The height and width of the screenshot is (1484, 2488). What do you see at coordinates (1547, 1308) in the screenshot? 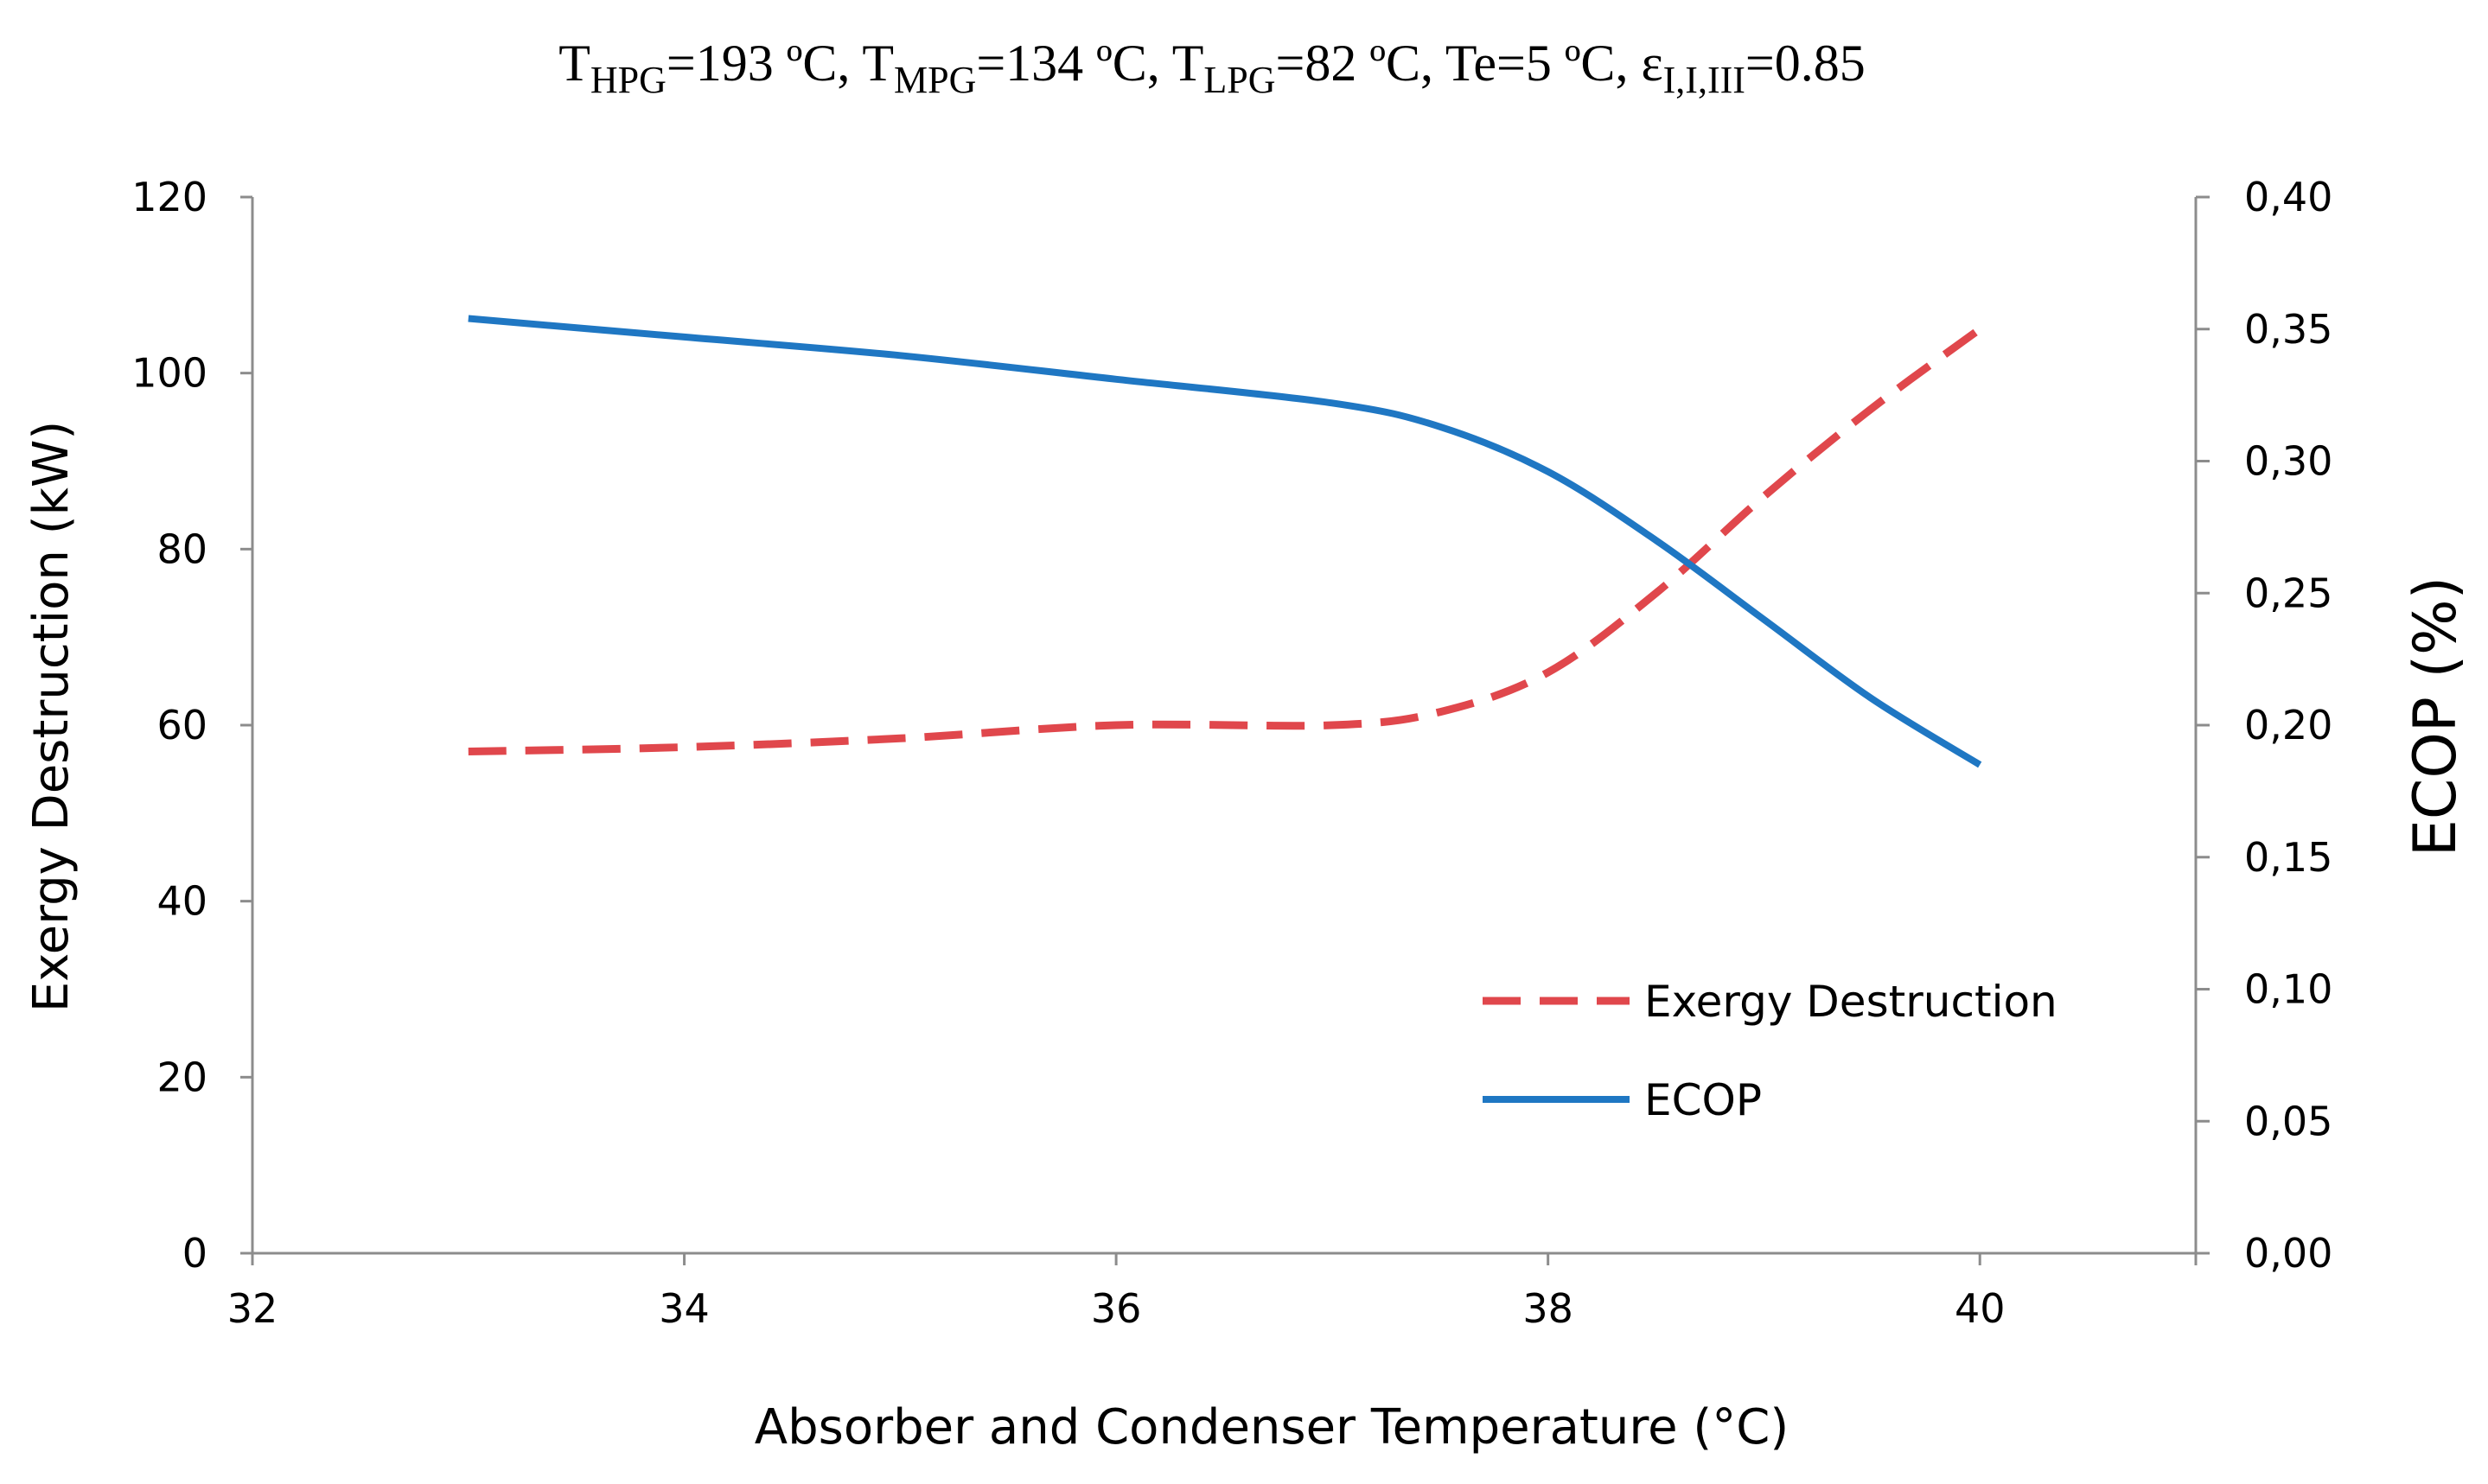
I see `x-tick-label: 38` at bounding box center [1547, 1308].